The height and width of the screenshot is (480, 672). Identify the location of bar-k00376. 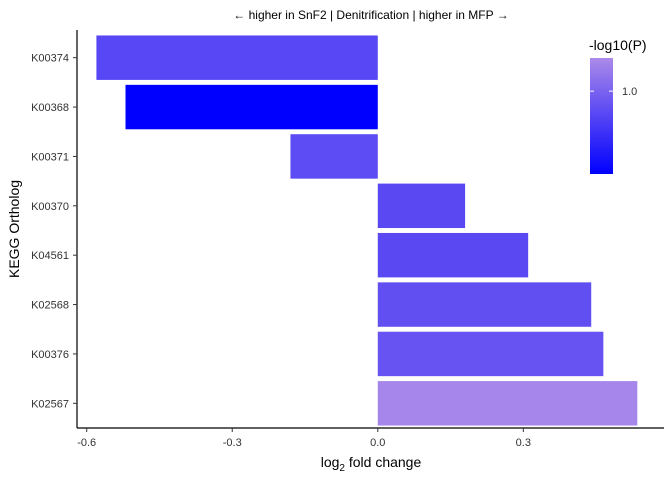
(490, 354).